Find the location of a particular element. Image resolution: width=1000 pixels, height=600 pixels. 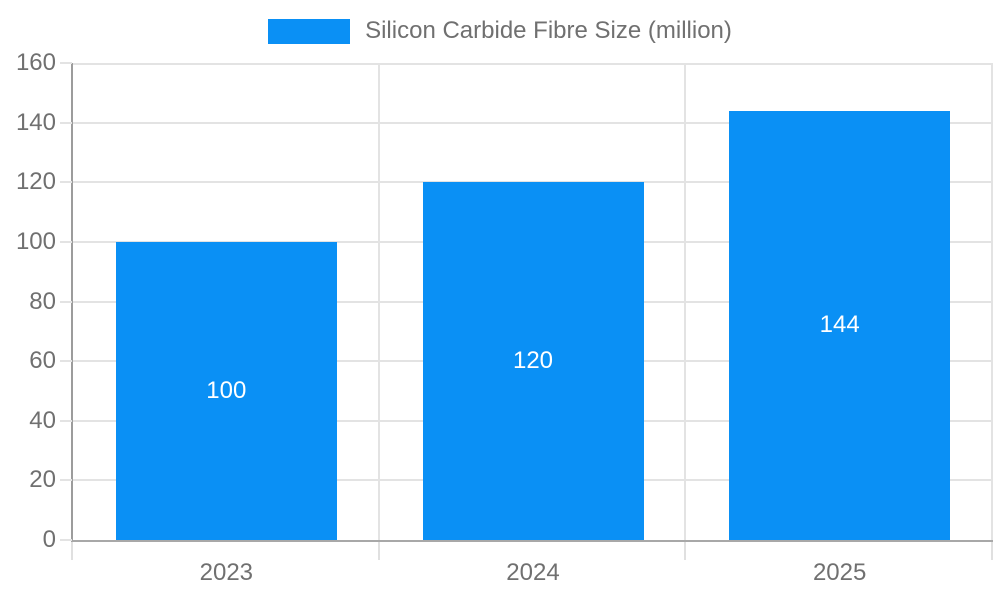

bar-value-label: 120 is located at coordinates (533, 361).